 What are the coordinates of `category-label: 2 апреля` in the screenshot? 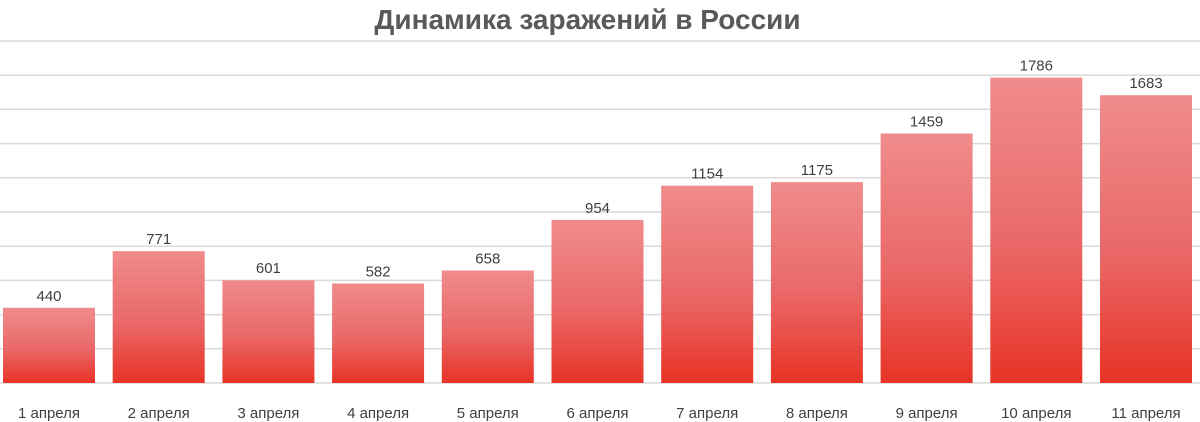 It's located at (159, 413).